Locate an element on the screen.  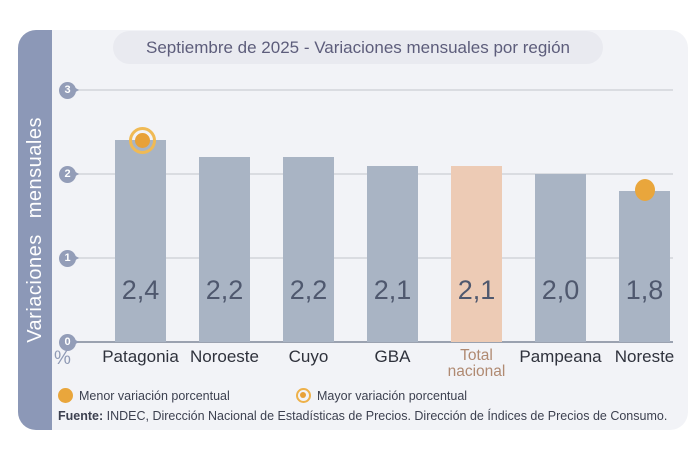
bar-patagonia is located at coordinates (140, 241).